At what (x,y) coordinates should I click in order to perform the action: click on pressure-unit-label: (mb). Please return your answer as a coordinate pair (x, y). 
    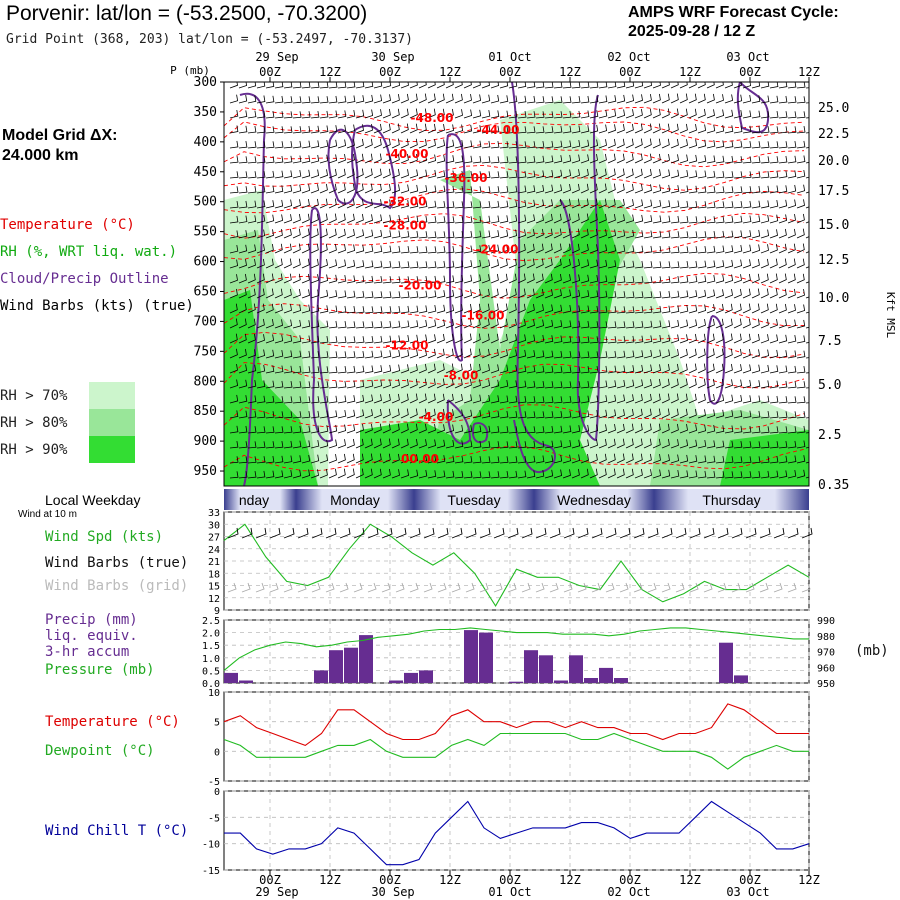
    Looking at the image, I should click on (872, 651).